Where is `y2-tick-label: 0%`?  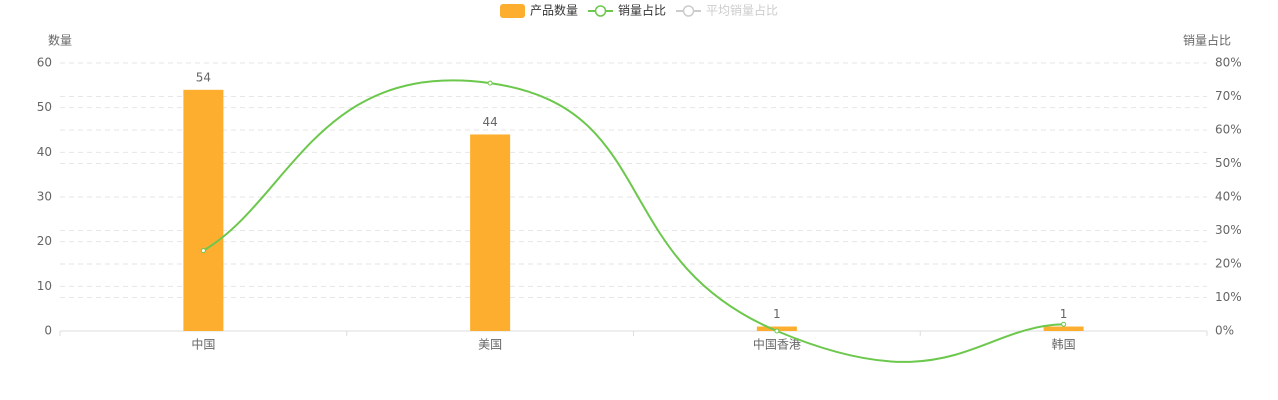 y2-tick-label: 0% is located at coordinates (1224, 331).